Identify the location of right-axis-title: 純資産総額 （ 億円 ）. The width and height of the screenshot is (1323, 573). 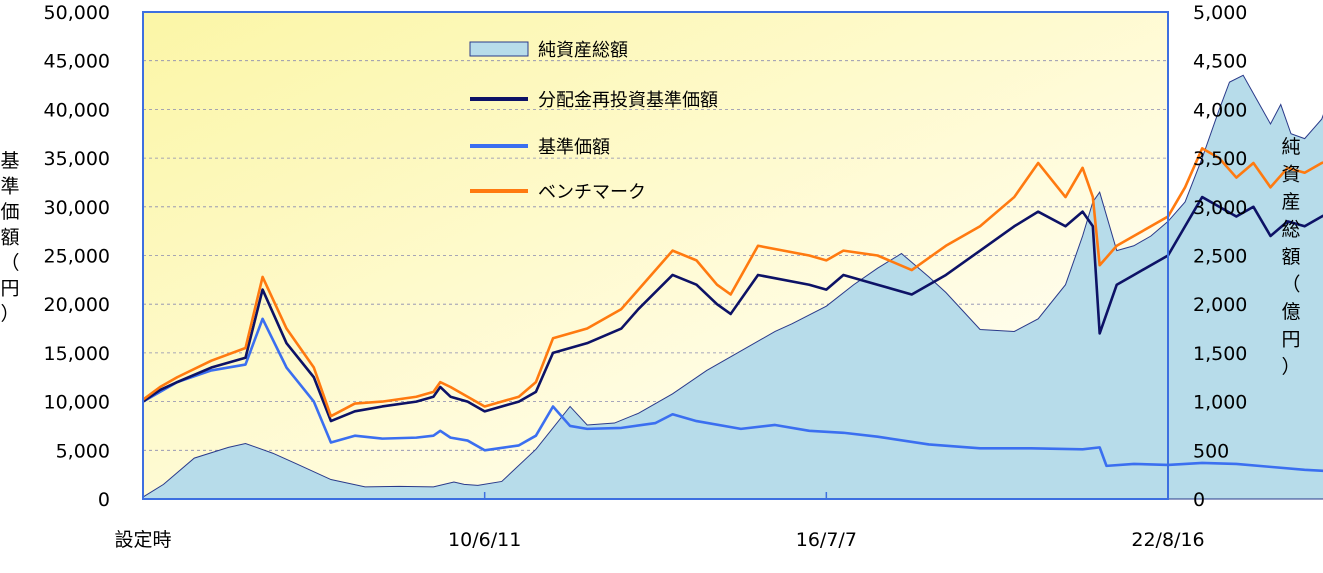
(1290, 257).